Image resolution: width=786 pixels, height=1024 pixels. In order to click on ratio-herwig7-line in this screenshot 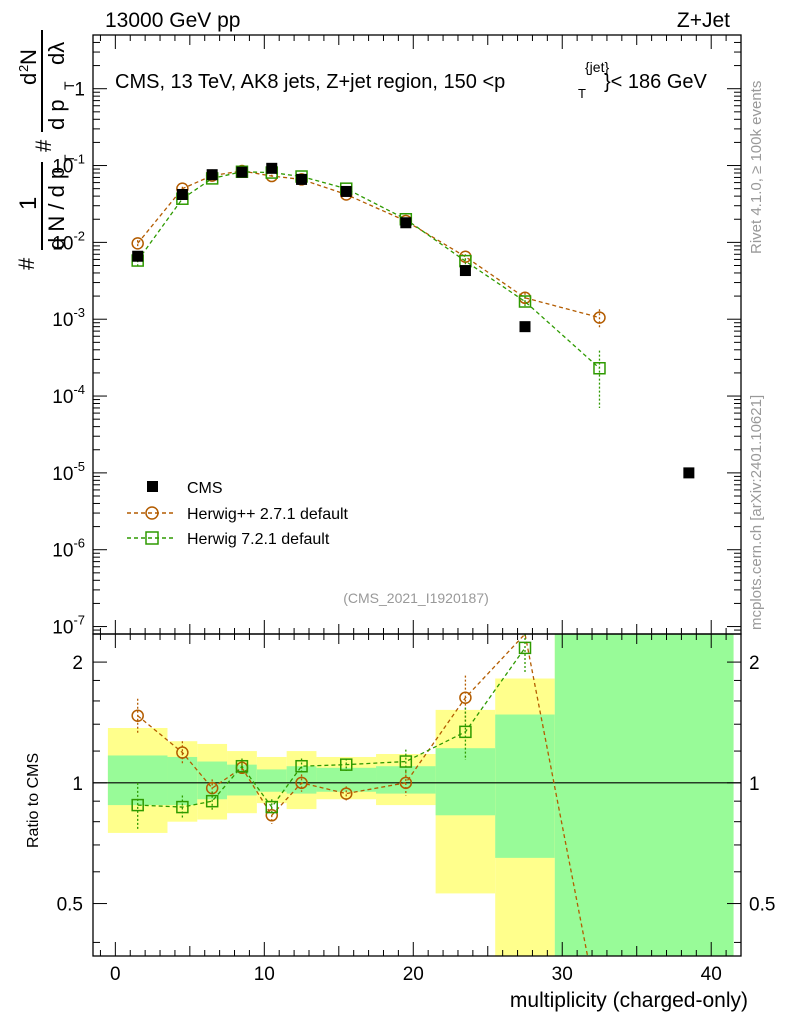, I will do `click(331, 728)`.